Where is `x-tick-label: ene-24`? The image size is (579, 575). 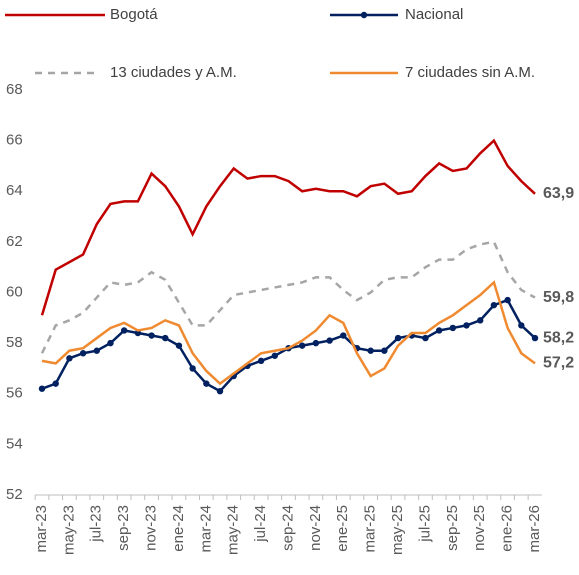
x-tick-label: ene-24 is located at coordinates (178, 528).